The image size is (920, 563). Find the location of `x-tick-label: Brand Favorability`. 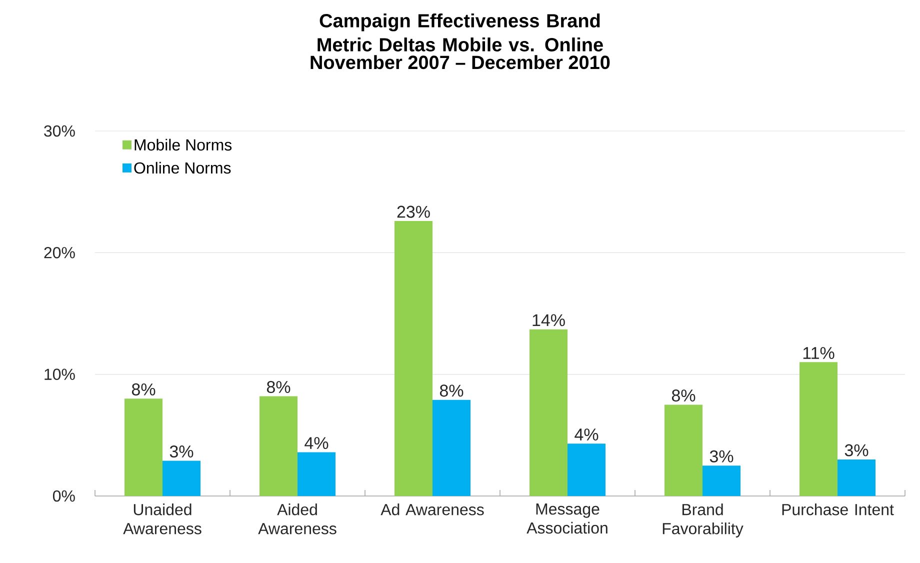

x-tick-label: Brand Favorability is located at coordinates (703, 521).